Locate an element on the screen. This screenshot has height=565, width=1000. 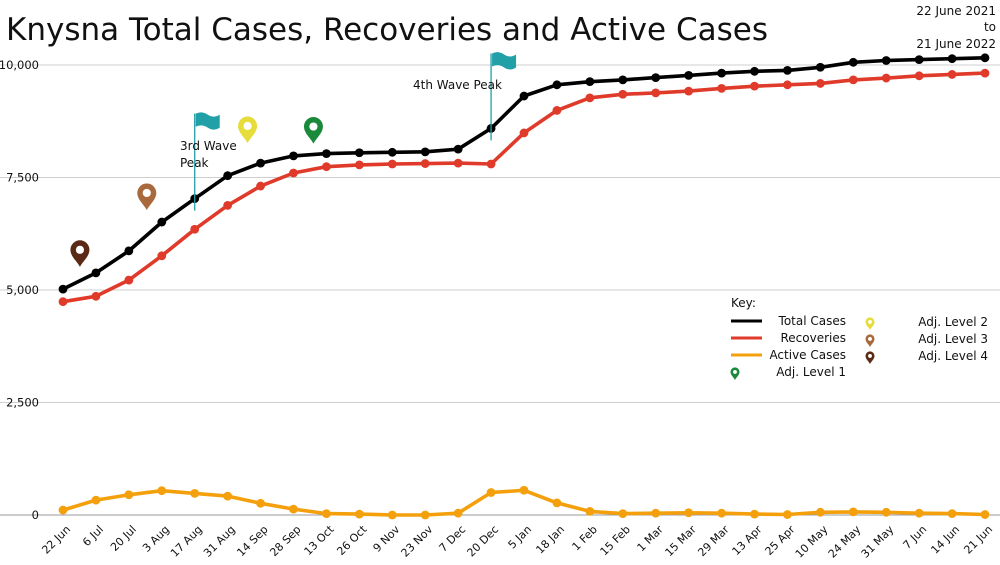
x-tick-label: 6 Jul is located at coordinates (93, 536).